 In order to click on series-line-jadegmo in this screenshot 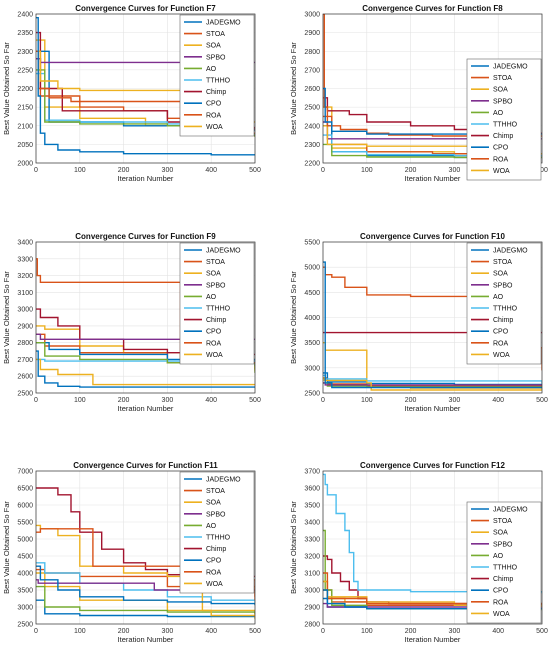, I will do `click(145, 369)`.